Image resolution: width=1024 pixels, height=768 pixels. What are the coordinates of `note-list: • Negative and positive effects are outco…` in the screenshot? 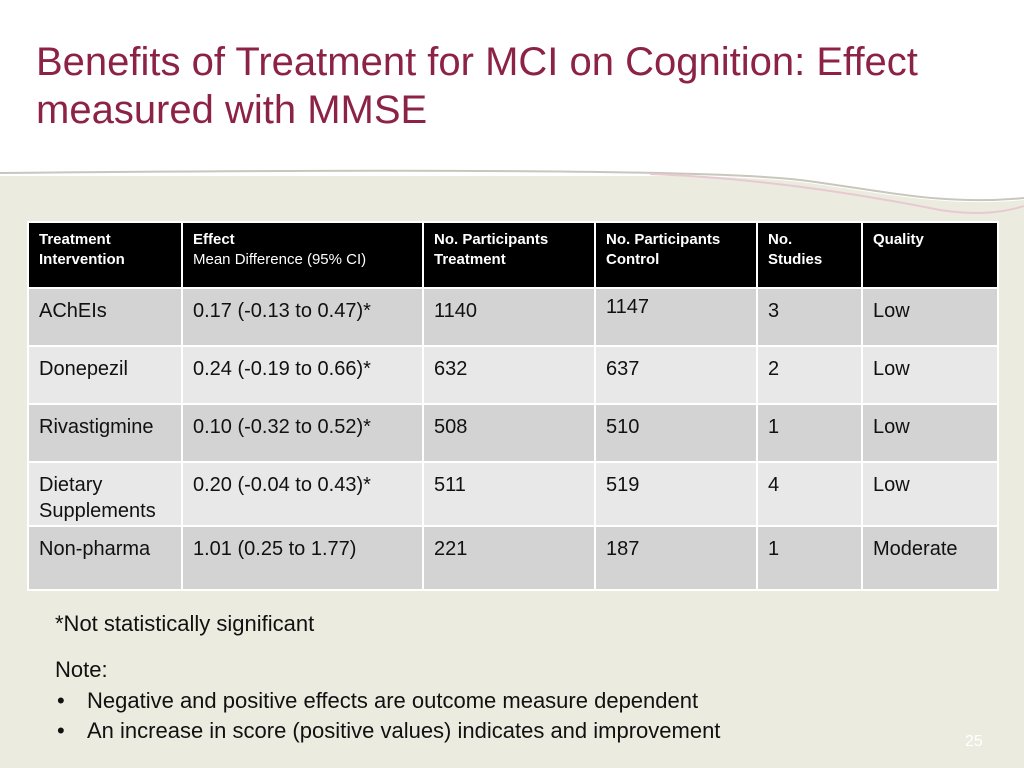 It's located at (387, 716).